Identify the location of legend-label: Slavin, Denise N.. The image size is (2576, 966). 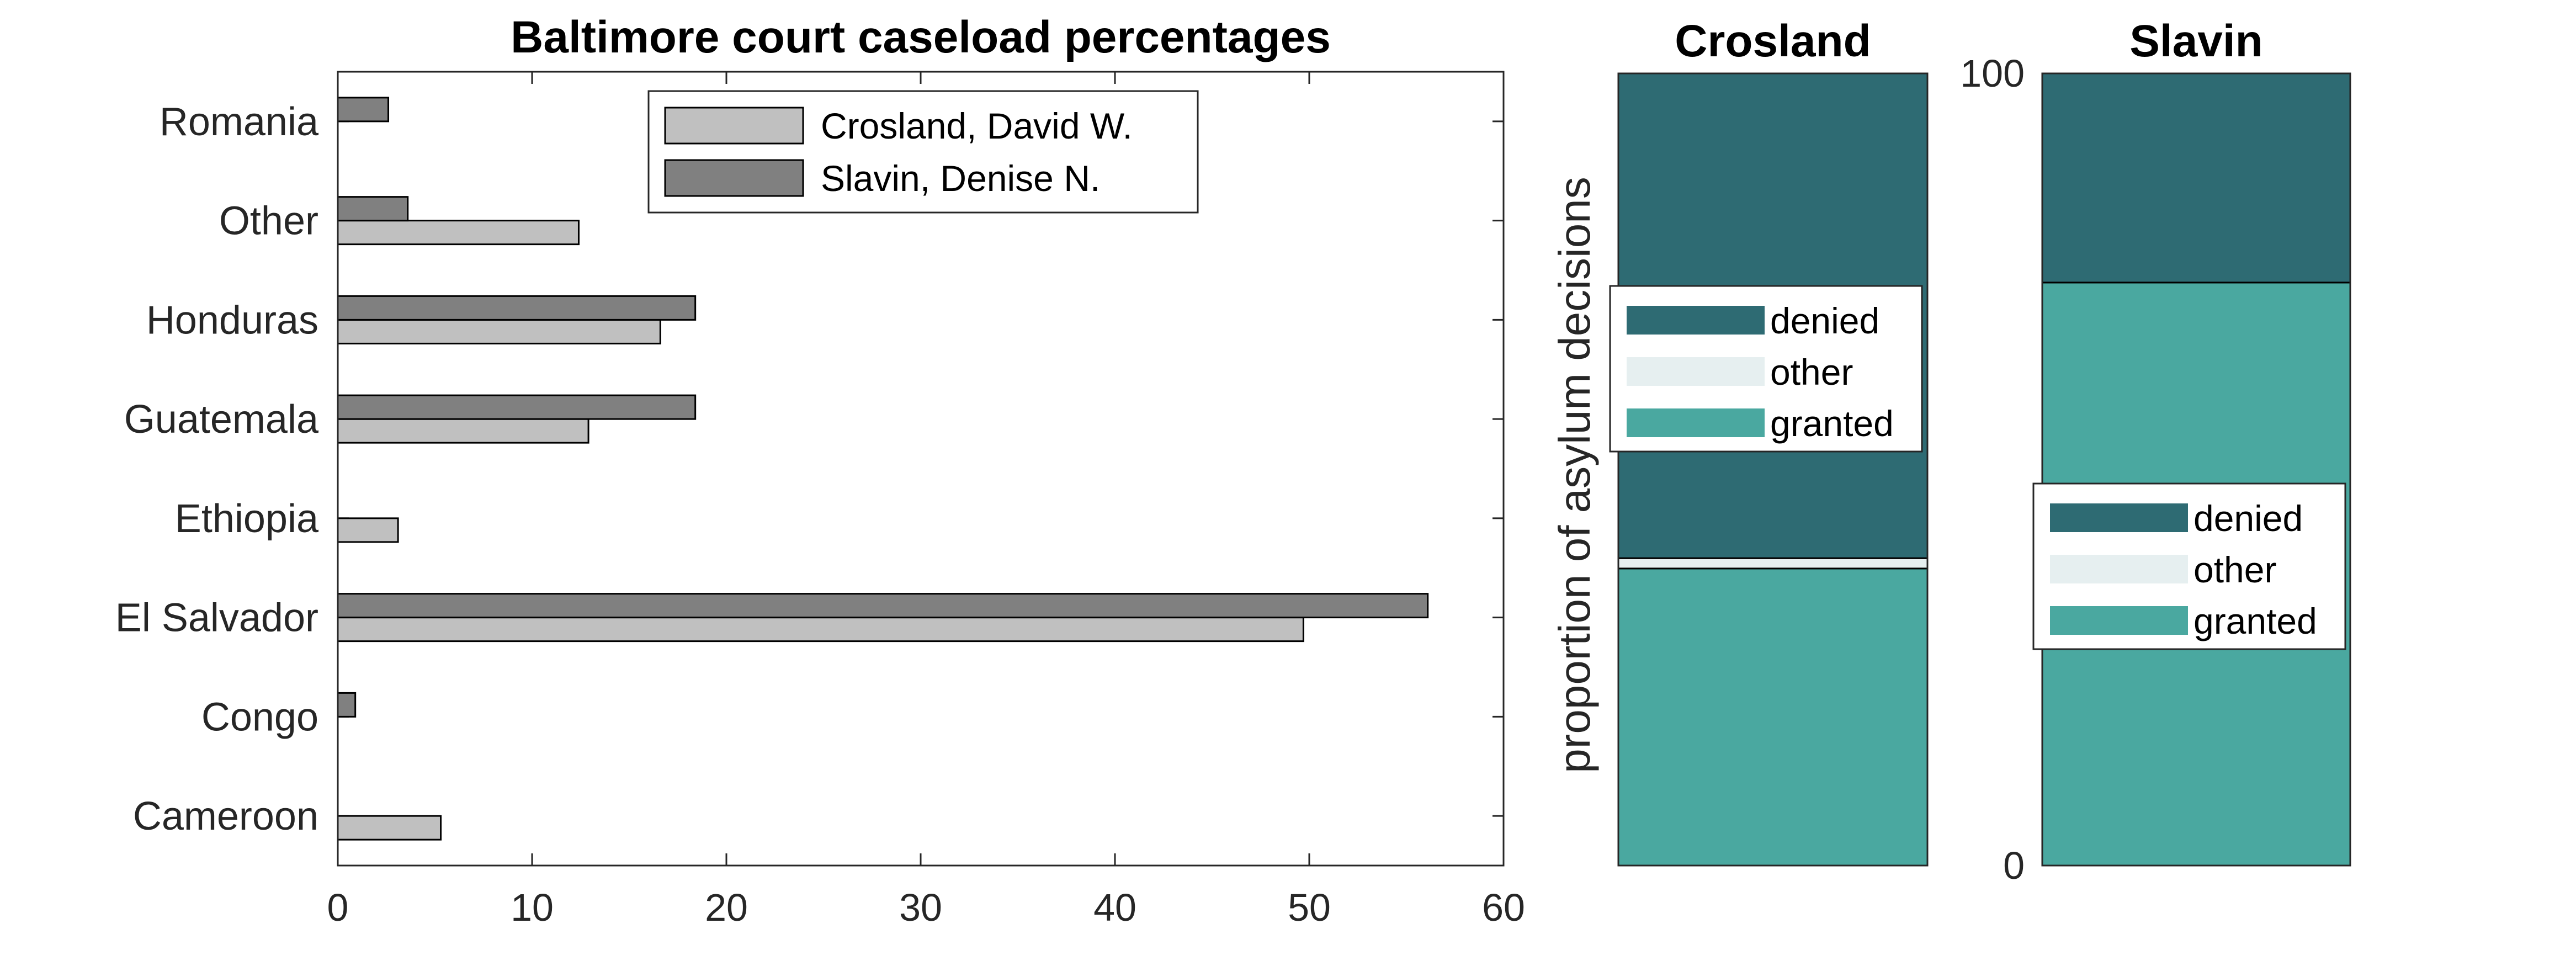
(960, 179).